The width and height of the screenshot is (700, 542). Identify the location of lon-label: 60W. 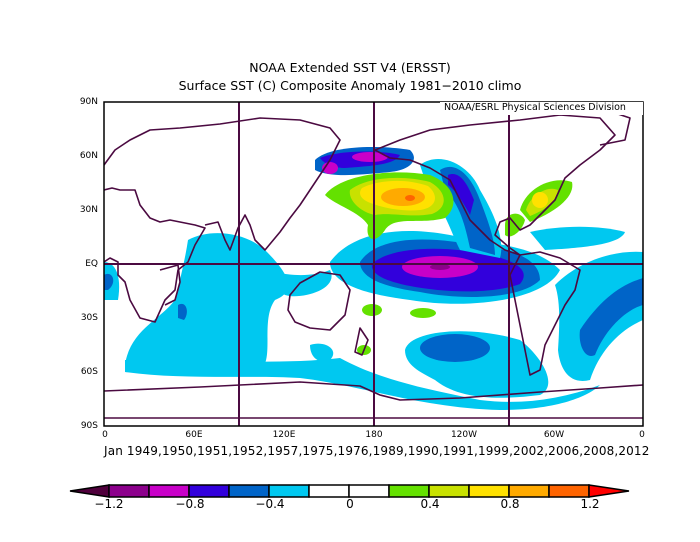
(554, 435).